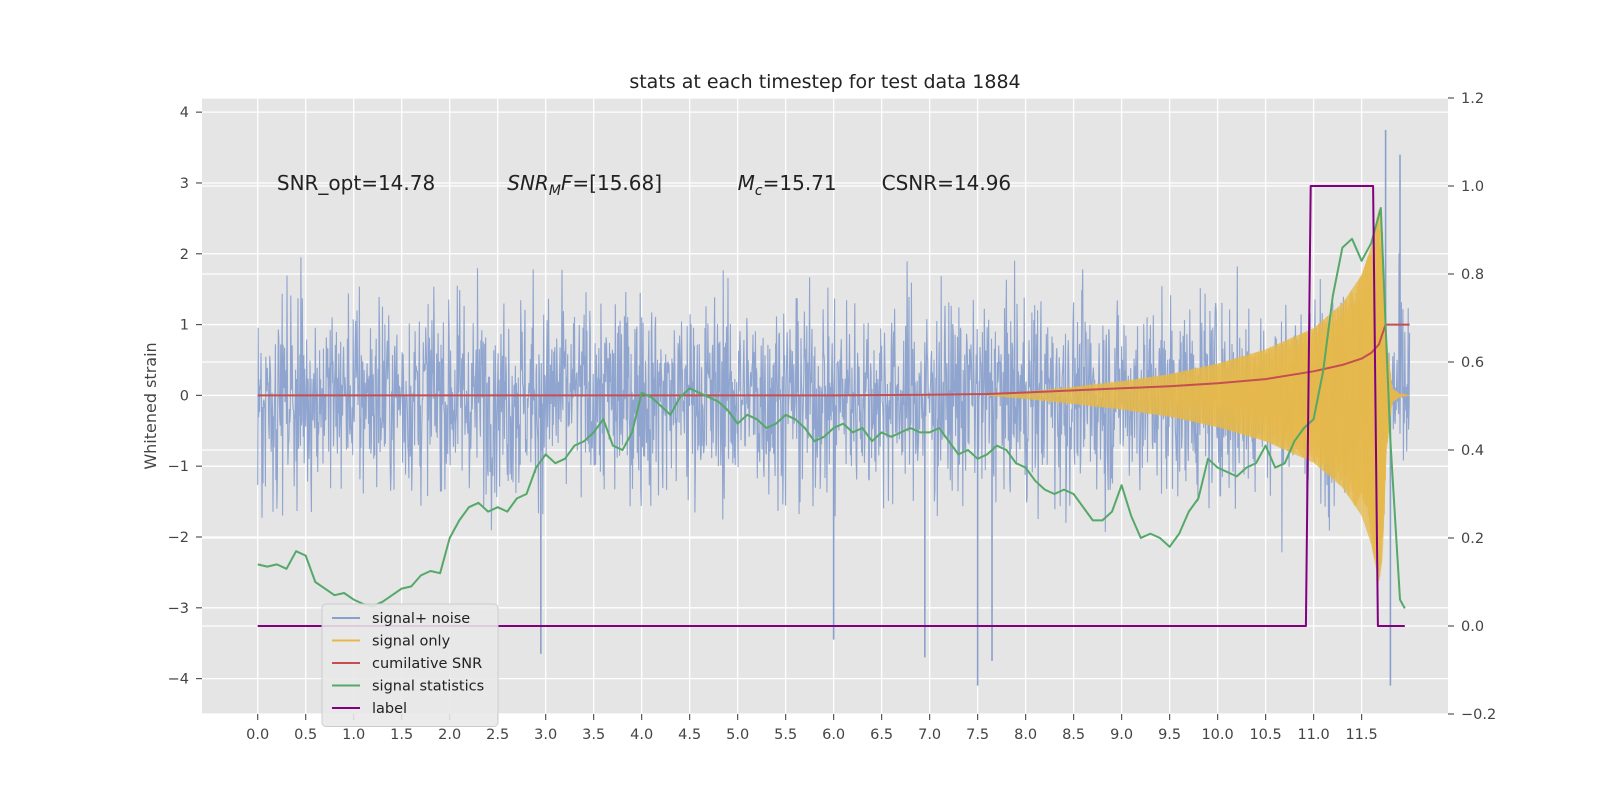 The height and width of the screenshot is (804, 1600). Describe the element at coordinates (497, 735) in the screenshot. I see `x-tick-label: 2.5` at that location.